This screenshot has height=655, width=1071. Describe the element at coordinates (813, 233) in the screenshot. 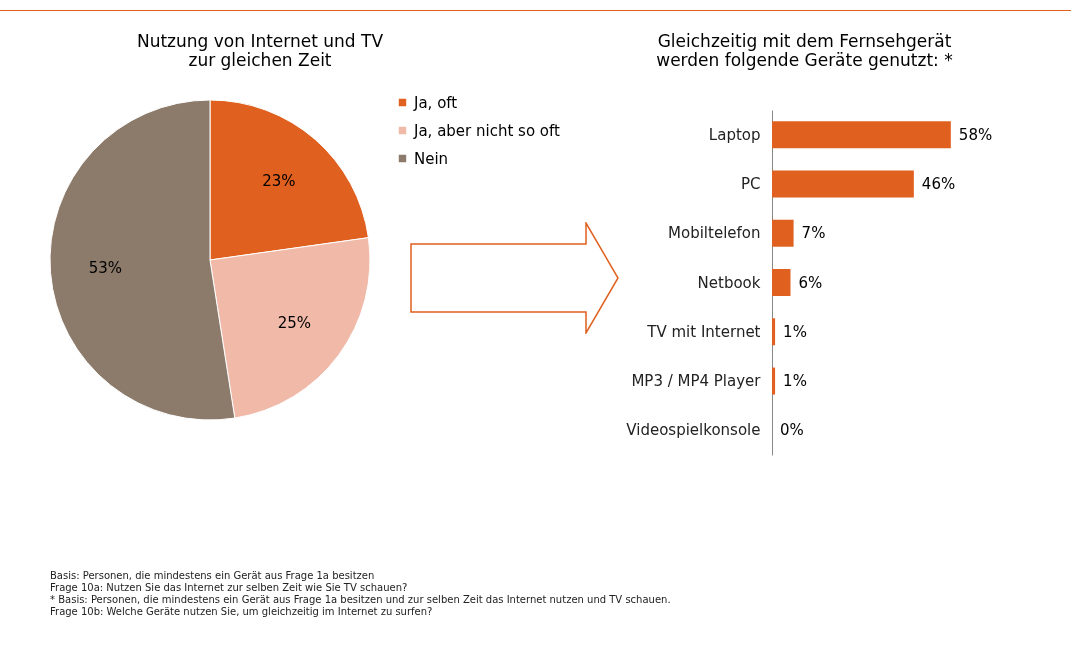

I see `data-label: 7%` at that location.